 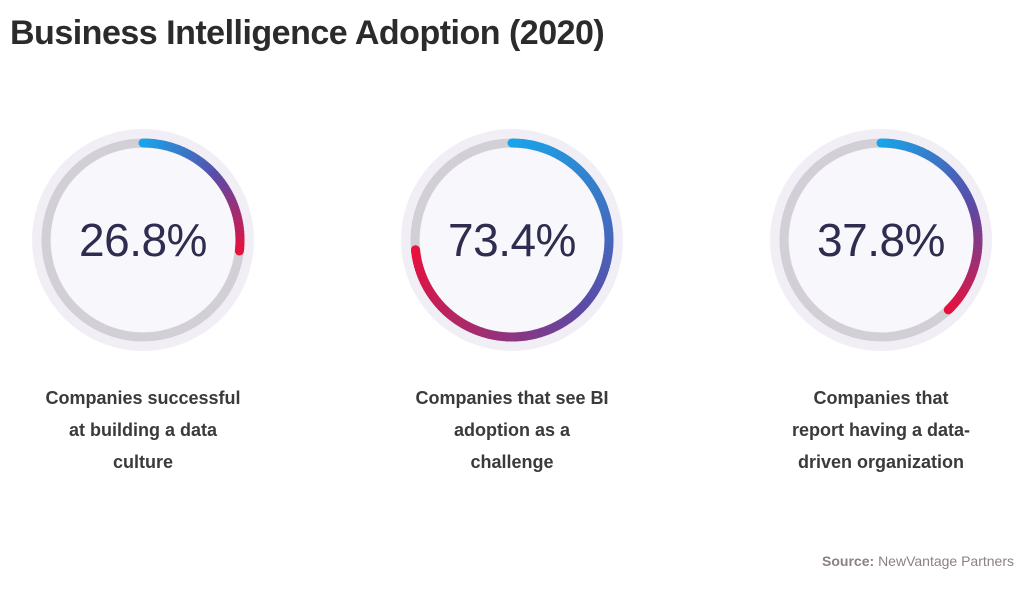 I want to click on gauge-1-value: 26.8%, so click(x=143, y=240).